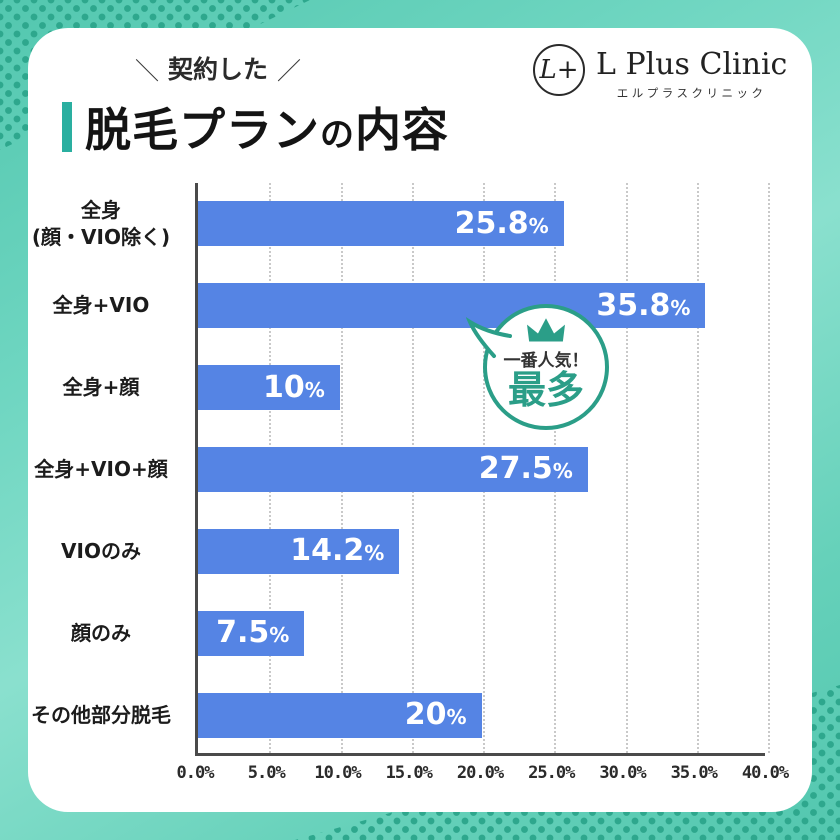  I want to click on badge-top-label: 一番人気！, so click(546, 361).